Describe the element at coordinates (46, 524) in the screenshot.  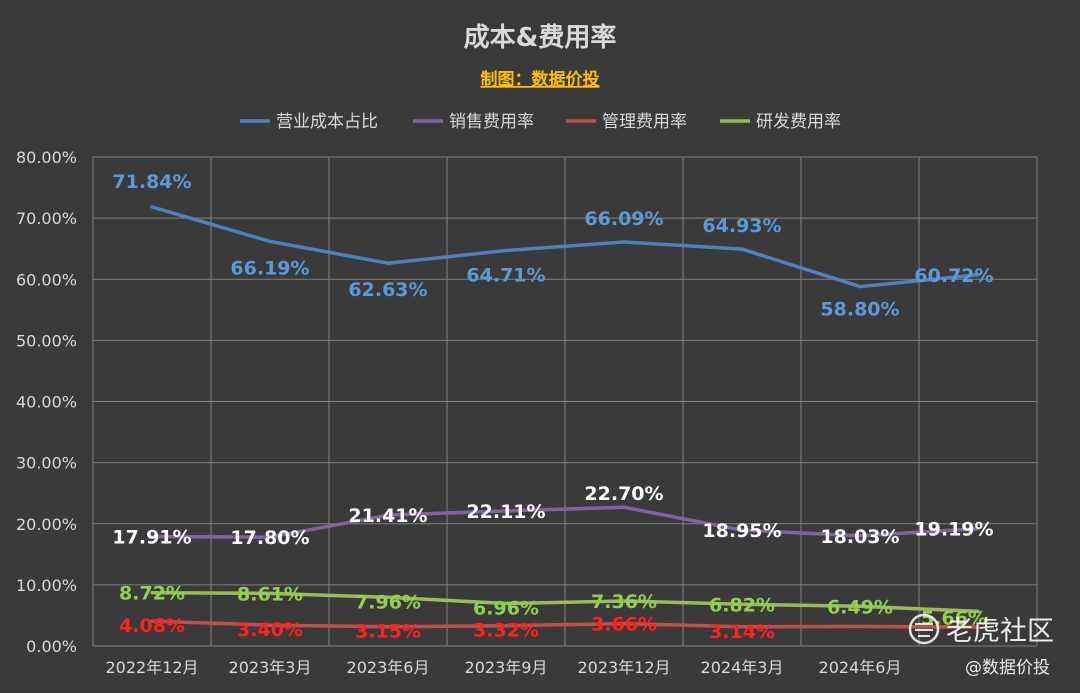
I see `y-tick-label: 20.00%` at that location.